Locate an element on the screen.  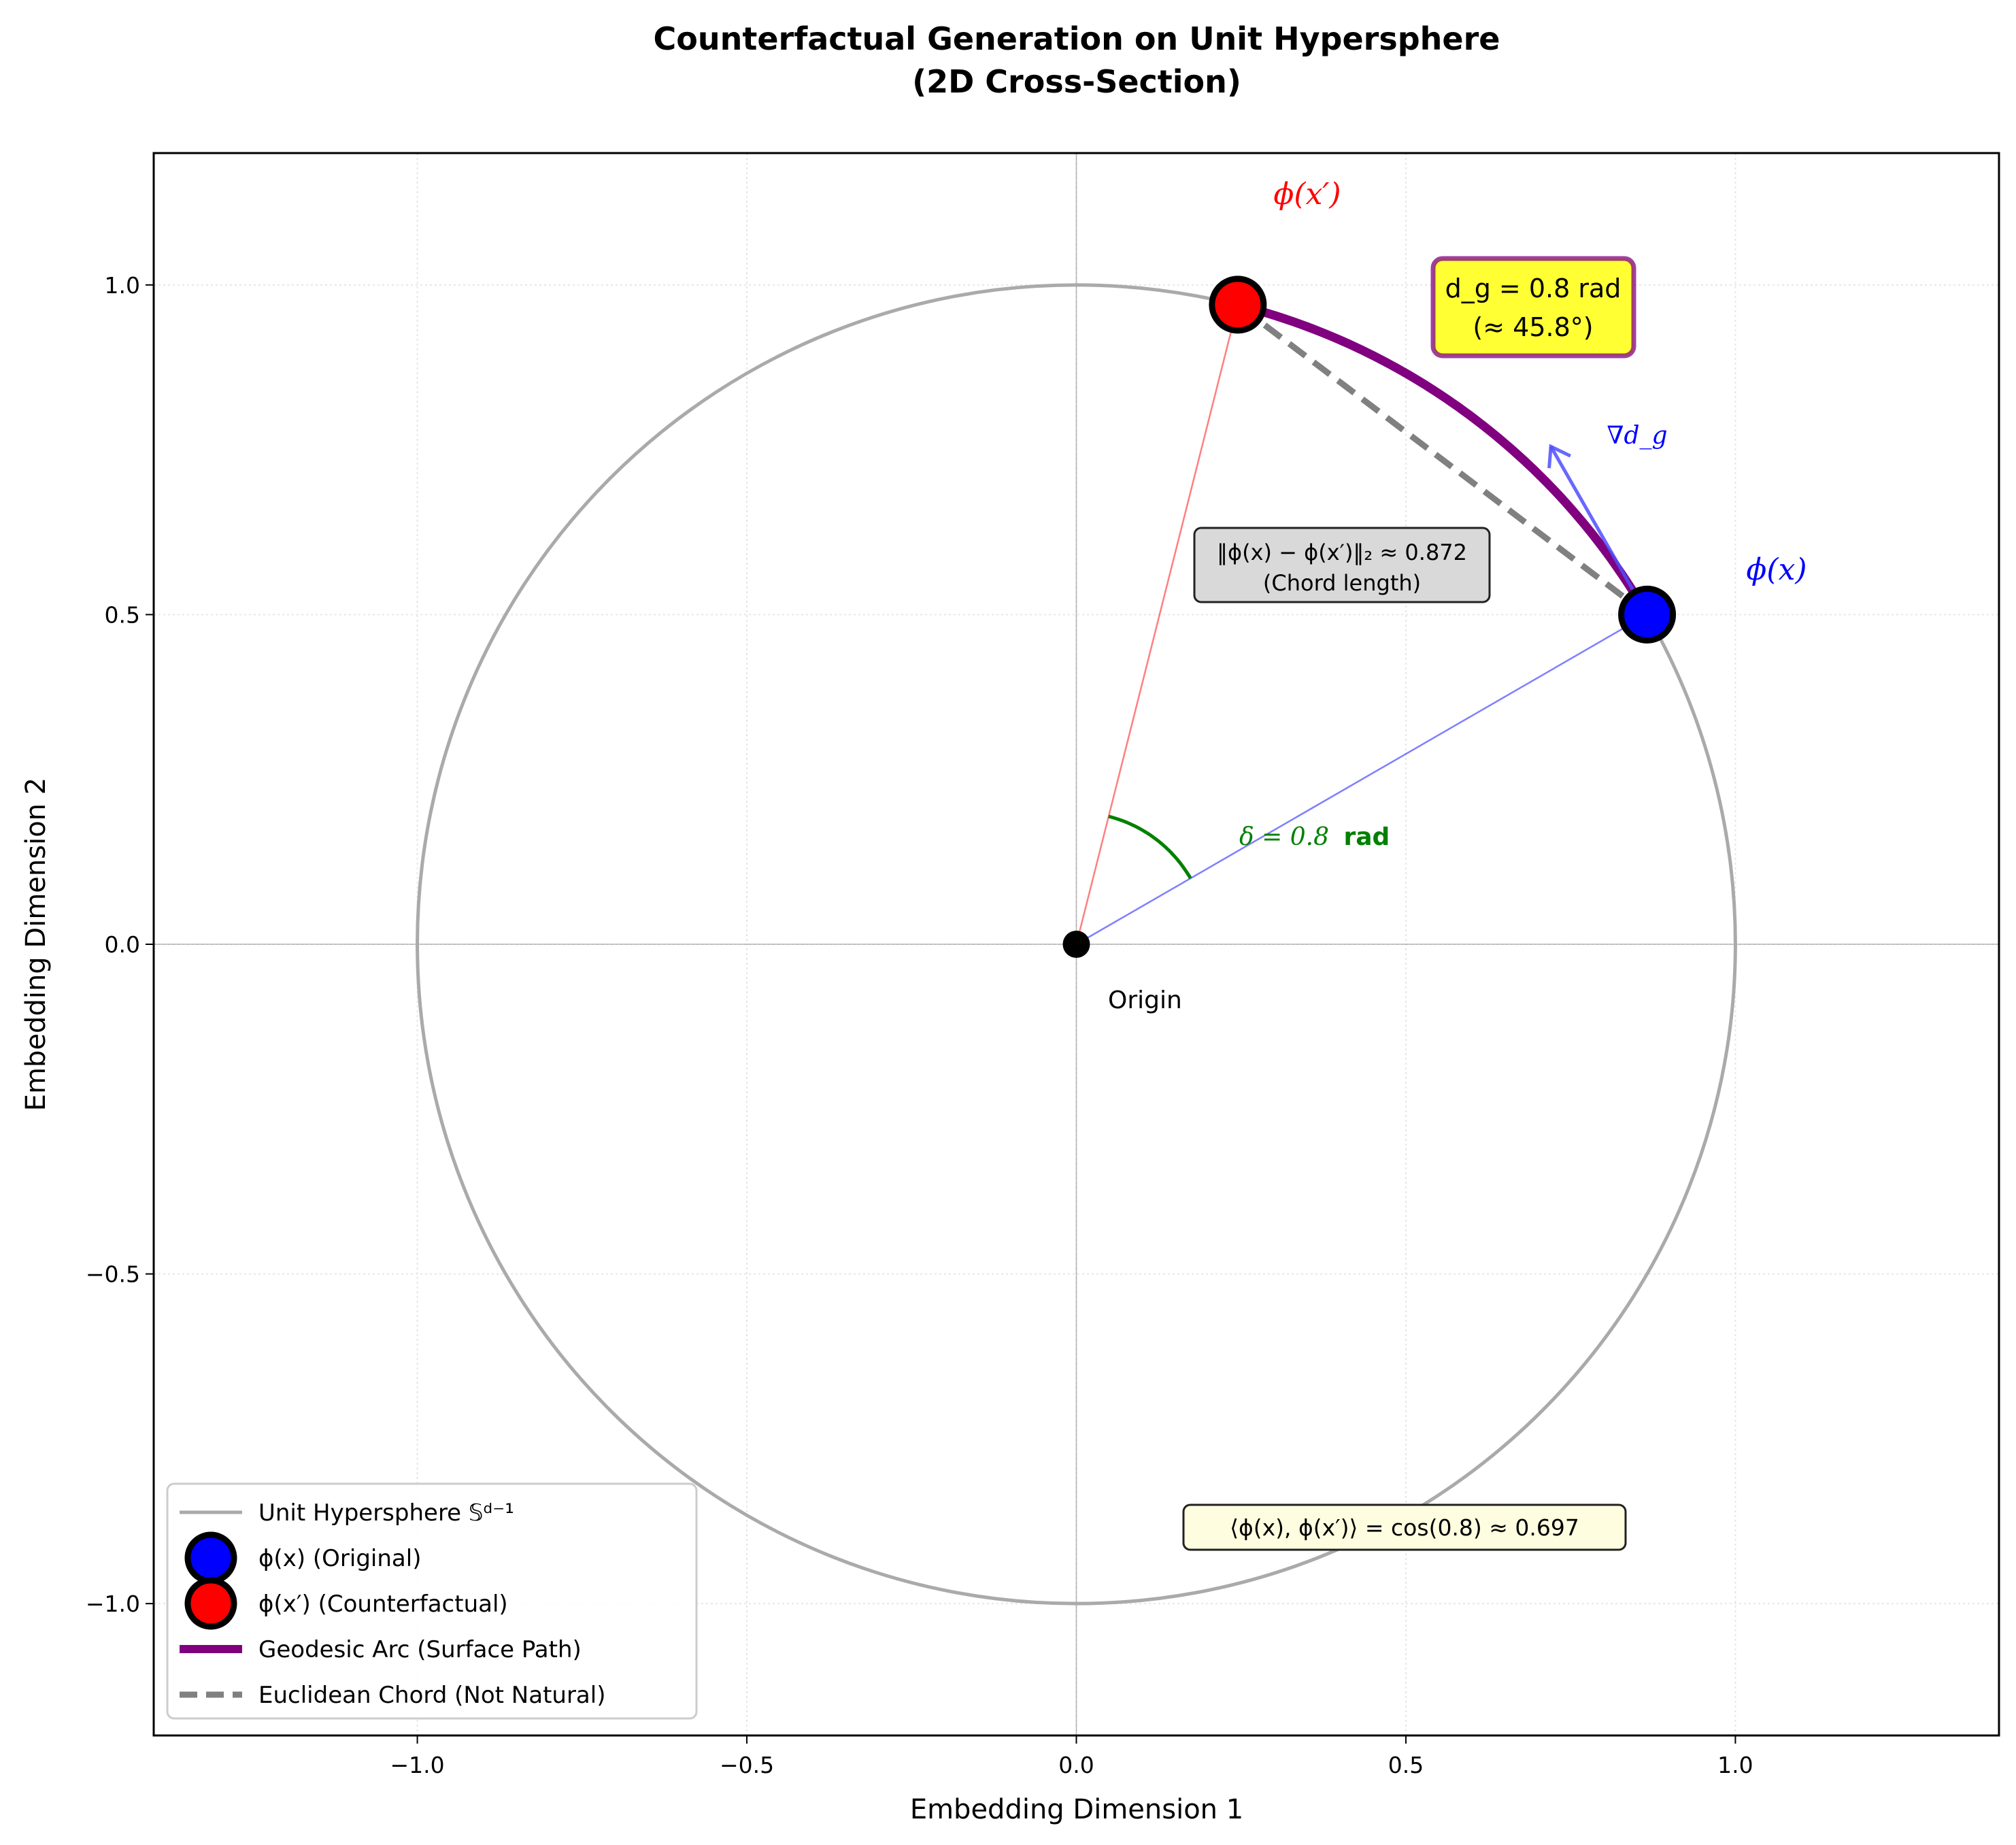
y-tick-label-3: 0.5 is located at coordinates (123, 614).